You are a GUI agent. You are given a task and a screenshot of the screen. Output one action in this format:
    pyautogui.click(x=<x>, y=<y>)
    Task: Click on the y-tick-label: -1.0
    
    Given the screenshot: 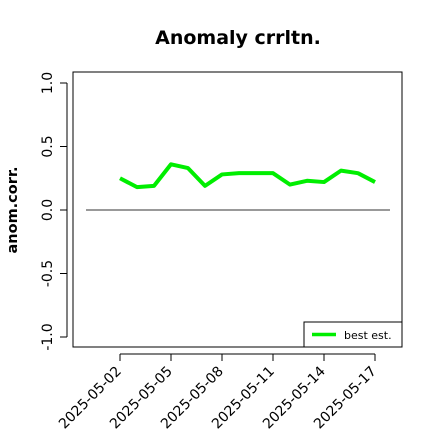 What is the action you would take?
    pyautogui.click(x=48, y=336)
    